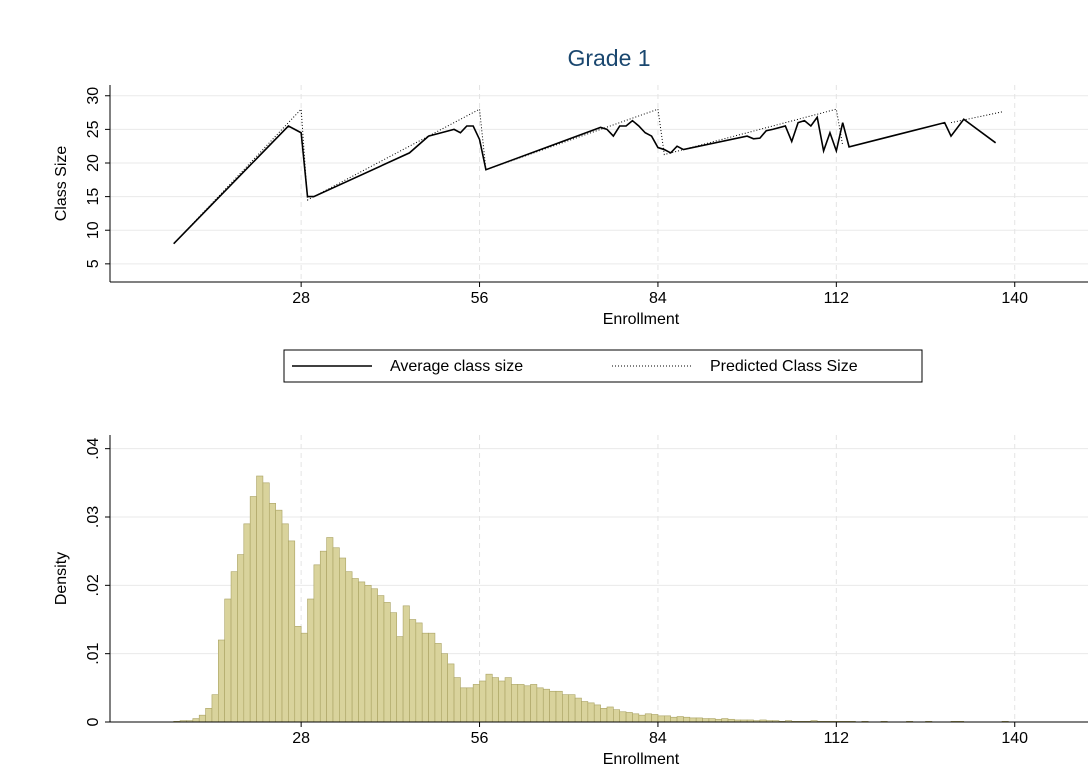 The image size is (1088, 782). What do you see at coordinates (61, 578) in the screenshot?
I see `y-axis-label: Density` at bounding box center [61, 578].